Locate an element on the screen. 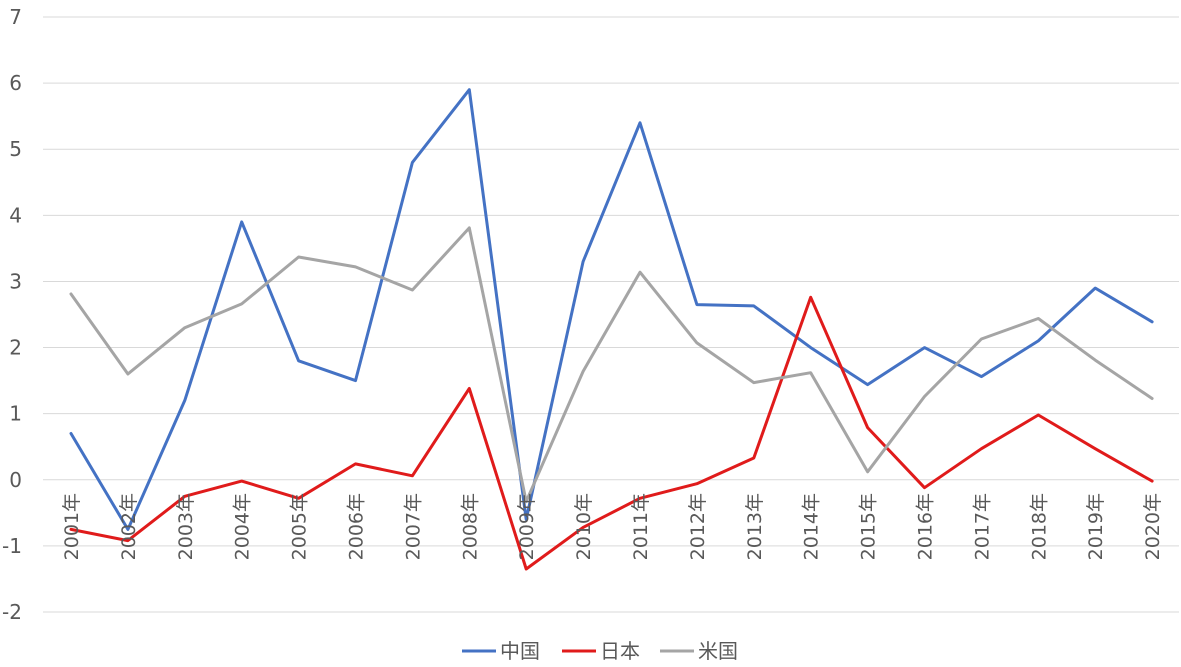 The height and width of the screenshot is (667, 1181). y-tick-label: -1 is located at coordinates (12, 546).